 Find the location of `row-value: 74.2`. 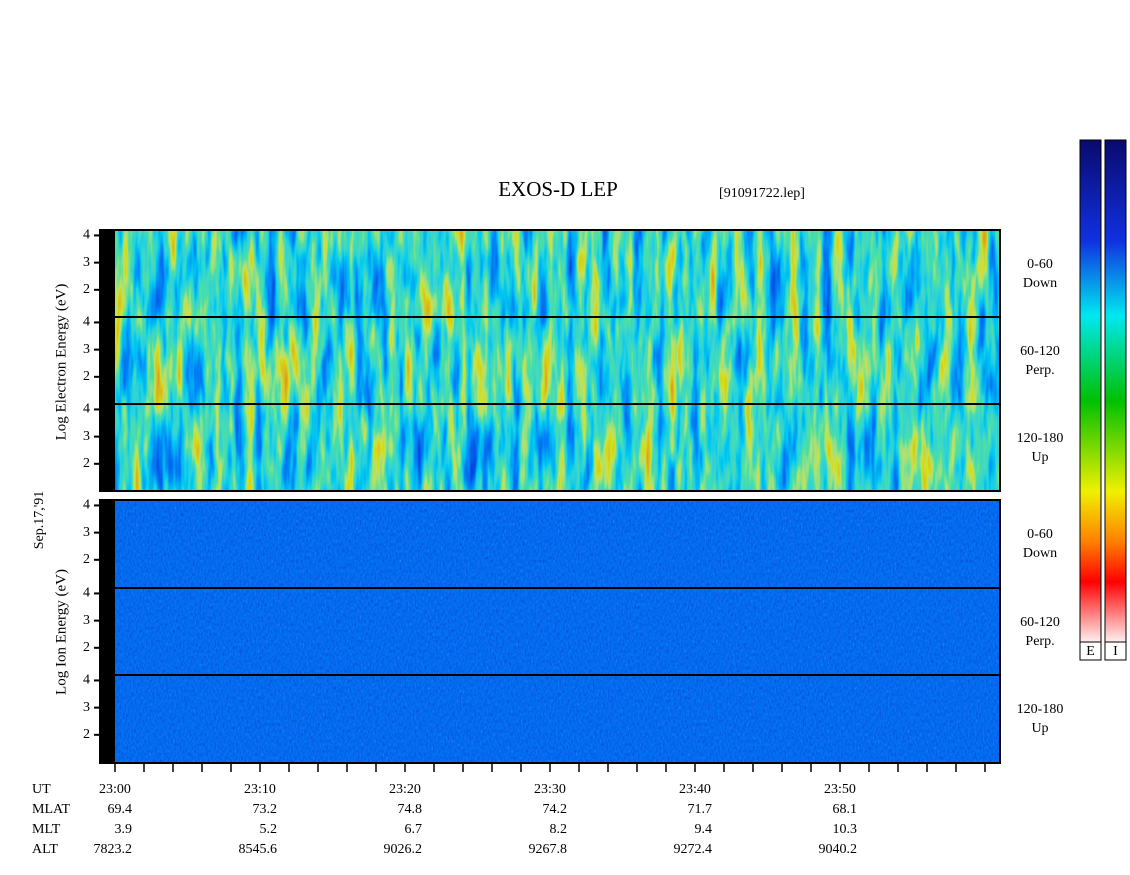

row-value: 74.2 is located at coordinates (555, 809).